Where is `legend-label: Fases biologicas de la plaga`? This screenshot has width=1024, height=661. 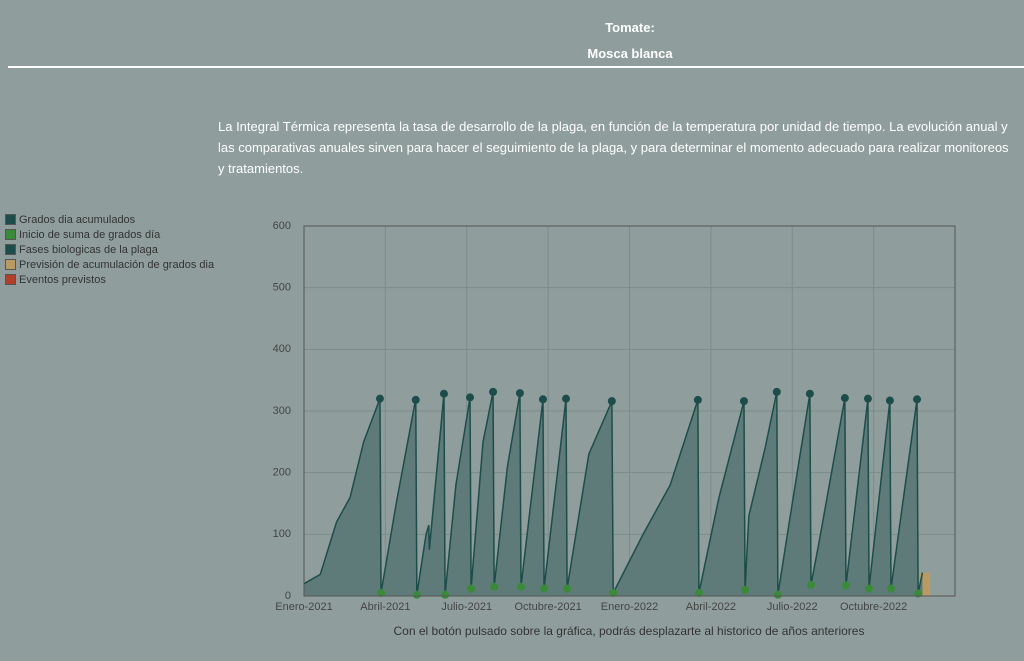 legend-label: Fases biologicas de la plaga is located at coordinates (88, 249).